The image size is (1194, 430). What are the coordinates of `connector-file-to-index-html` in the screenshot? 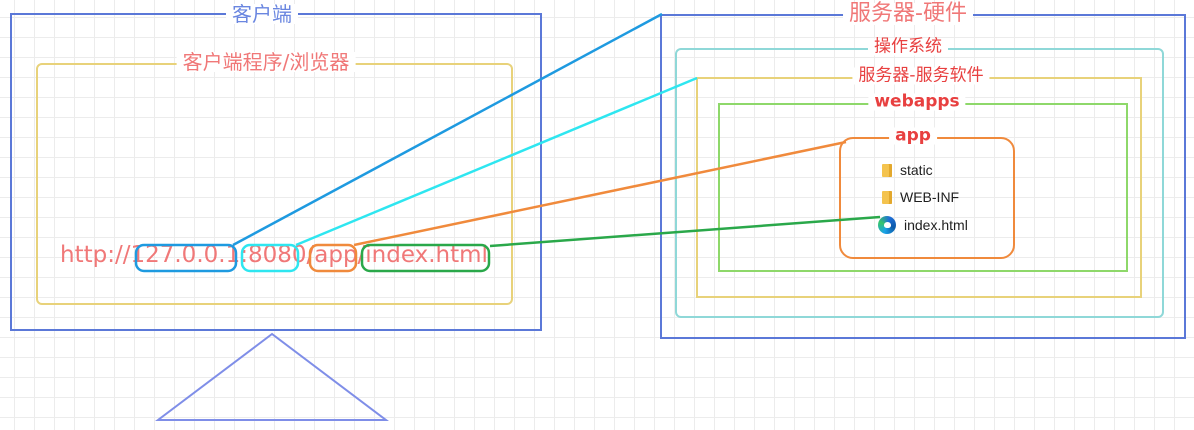 It's located at (685, 231).